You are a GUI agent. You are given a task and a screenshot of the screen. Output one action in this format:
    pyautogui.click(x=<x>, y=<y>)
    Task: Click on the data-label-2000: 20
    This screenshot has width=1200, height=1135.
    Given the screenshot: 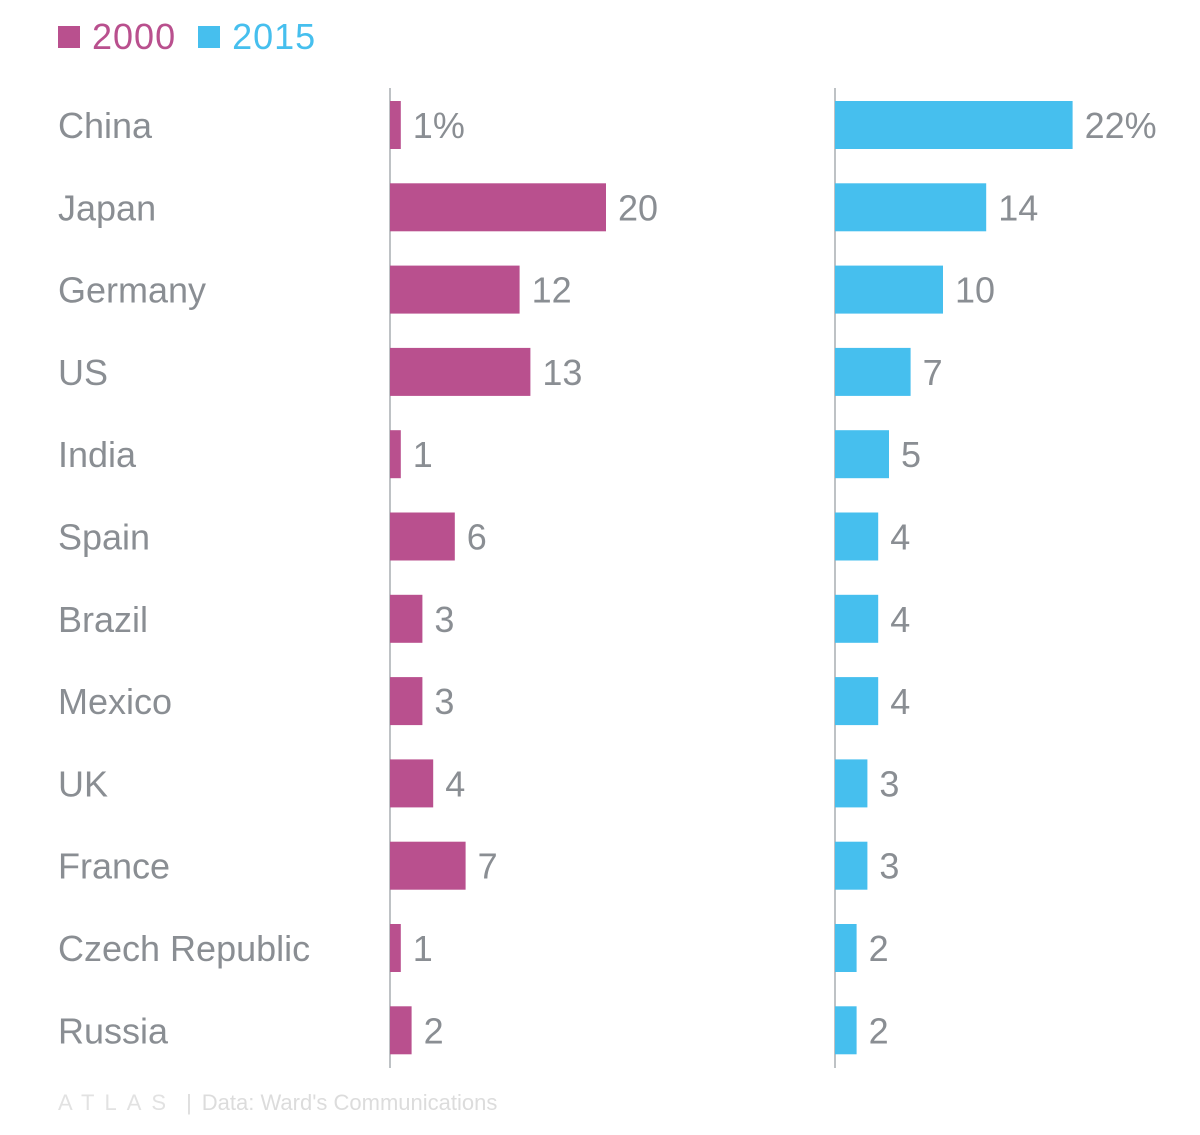 What is the action you would take?
    pyautogui.click(x=638, y=207)
    